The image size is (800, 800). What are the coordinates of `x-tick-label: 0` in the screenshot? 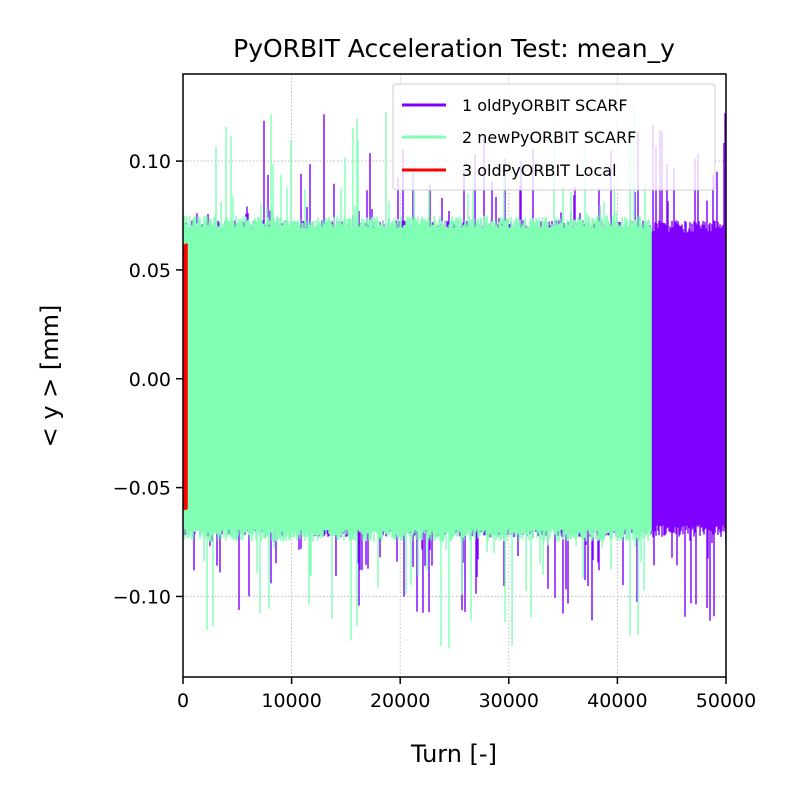 It's located at (183, 701).